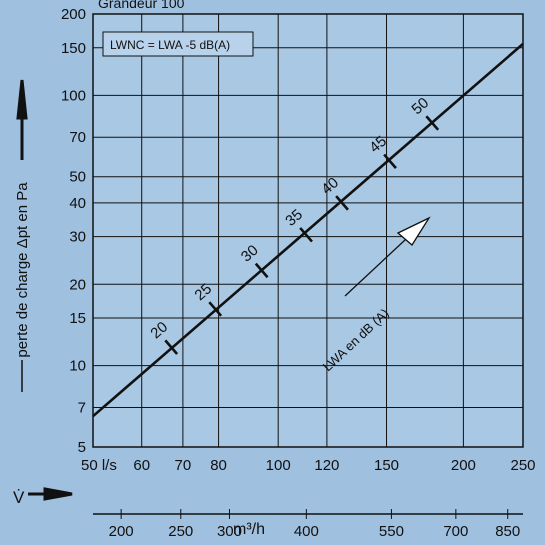 Image resolution: width=545 pixels, height=545 pixels. I want to click on y-tick-label-8: 70, so click(77, 137).